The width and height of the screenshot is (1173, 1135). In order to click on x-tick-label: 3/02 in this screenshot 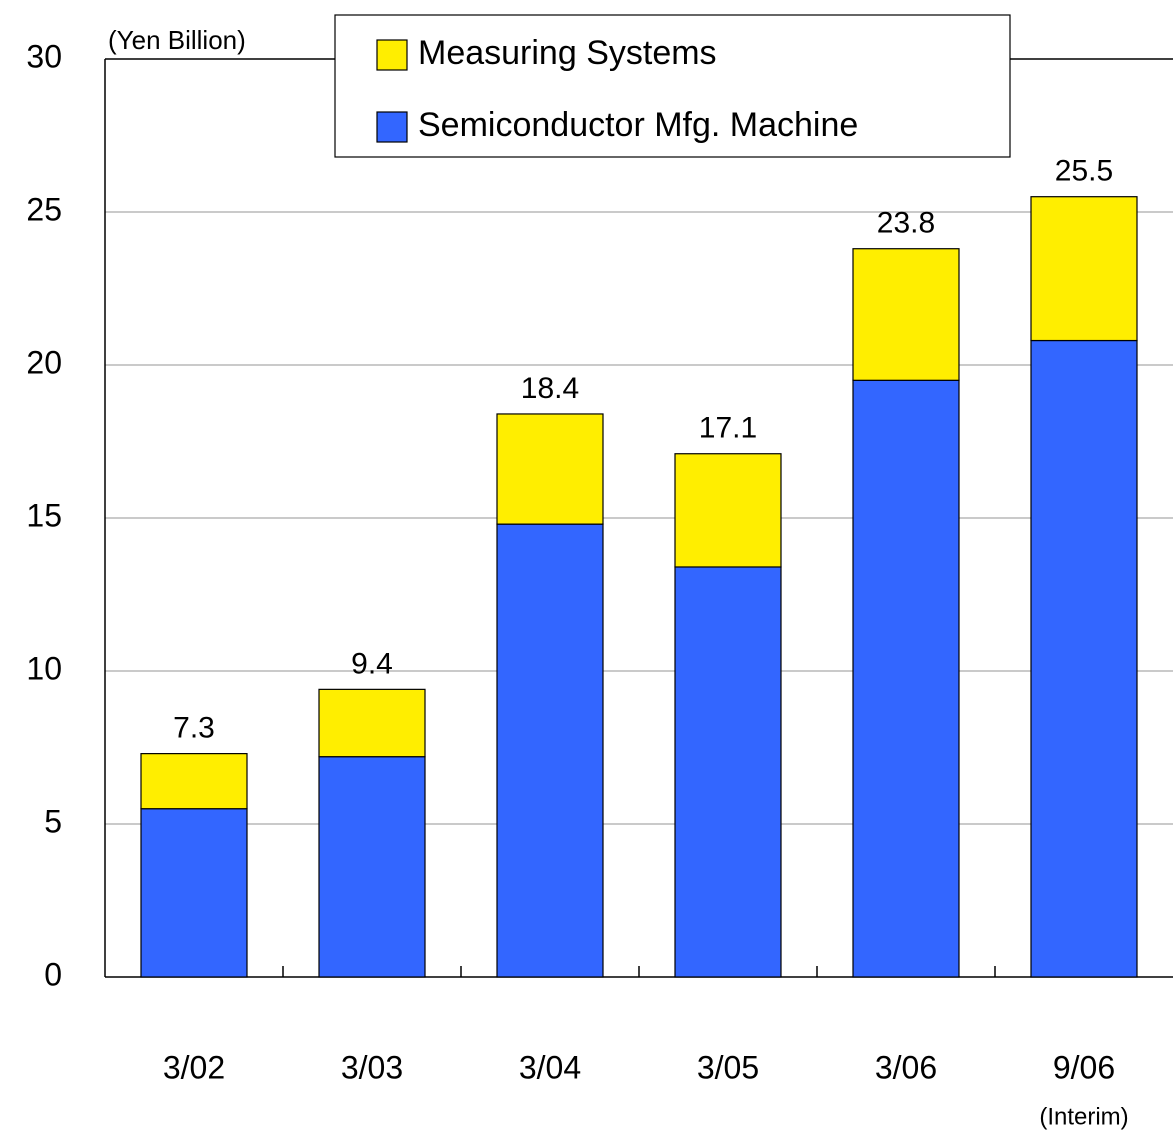, I will do `click(194, 1067)`.